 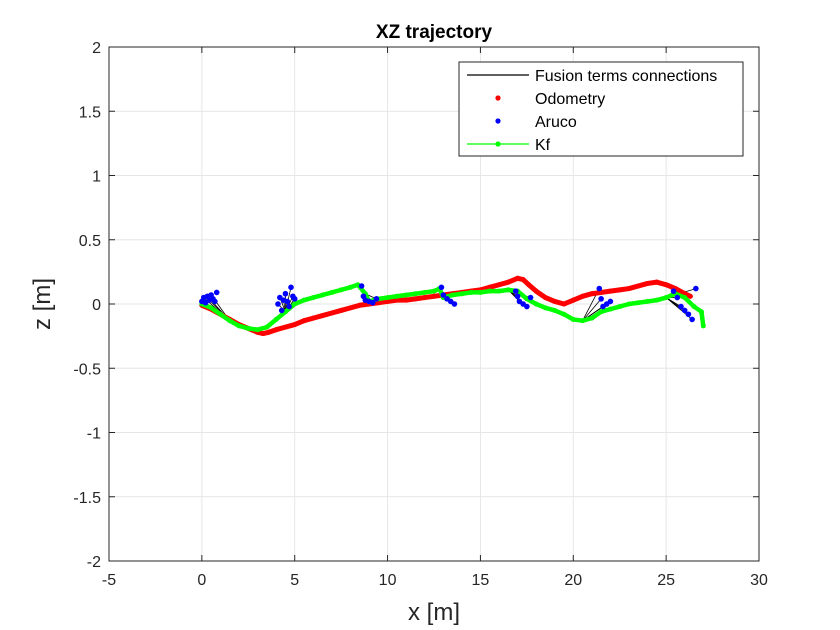 I want to click on aruco-series, so click(x=449, y=303).